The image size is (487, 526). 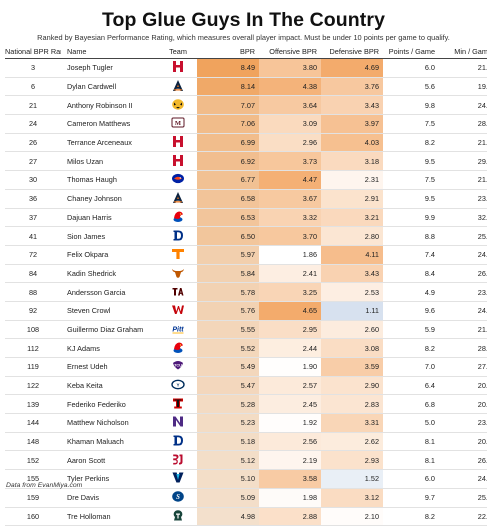 I want to click on texas-logo, so click(x=178, y=273).